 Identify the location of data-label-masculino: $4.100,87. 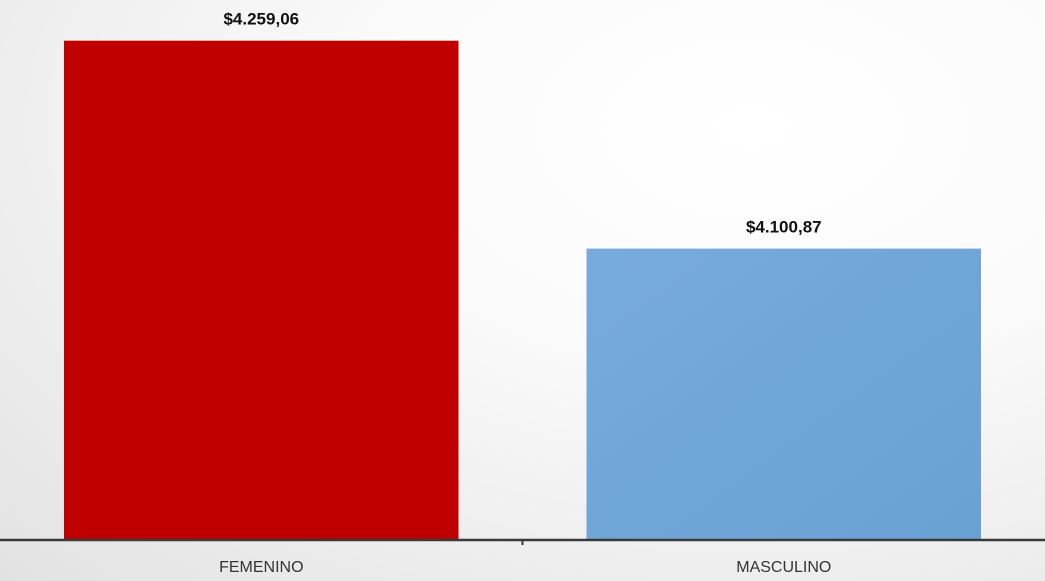
(784, 227).